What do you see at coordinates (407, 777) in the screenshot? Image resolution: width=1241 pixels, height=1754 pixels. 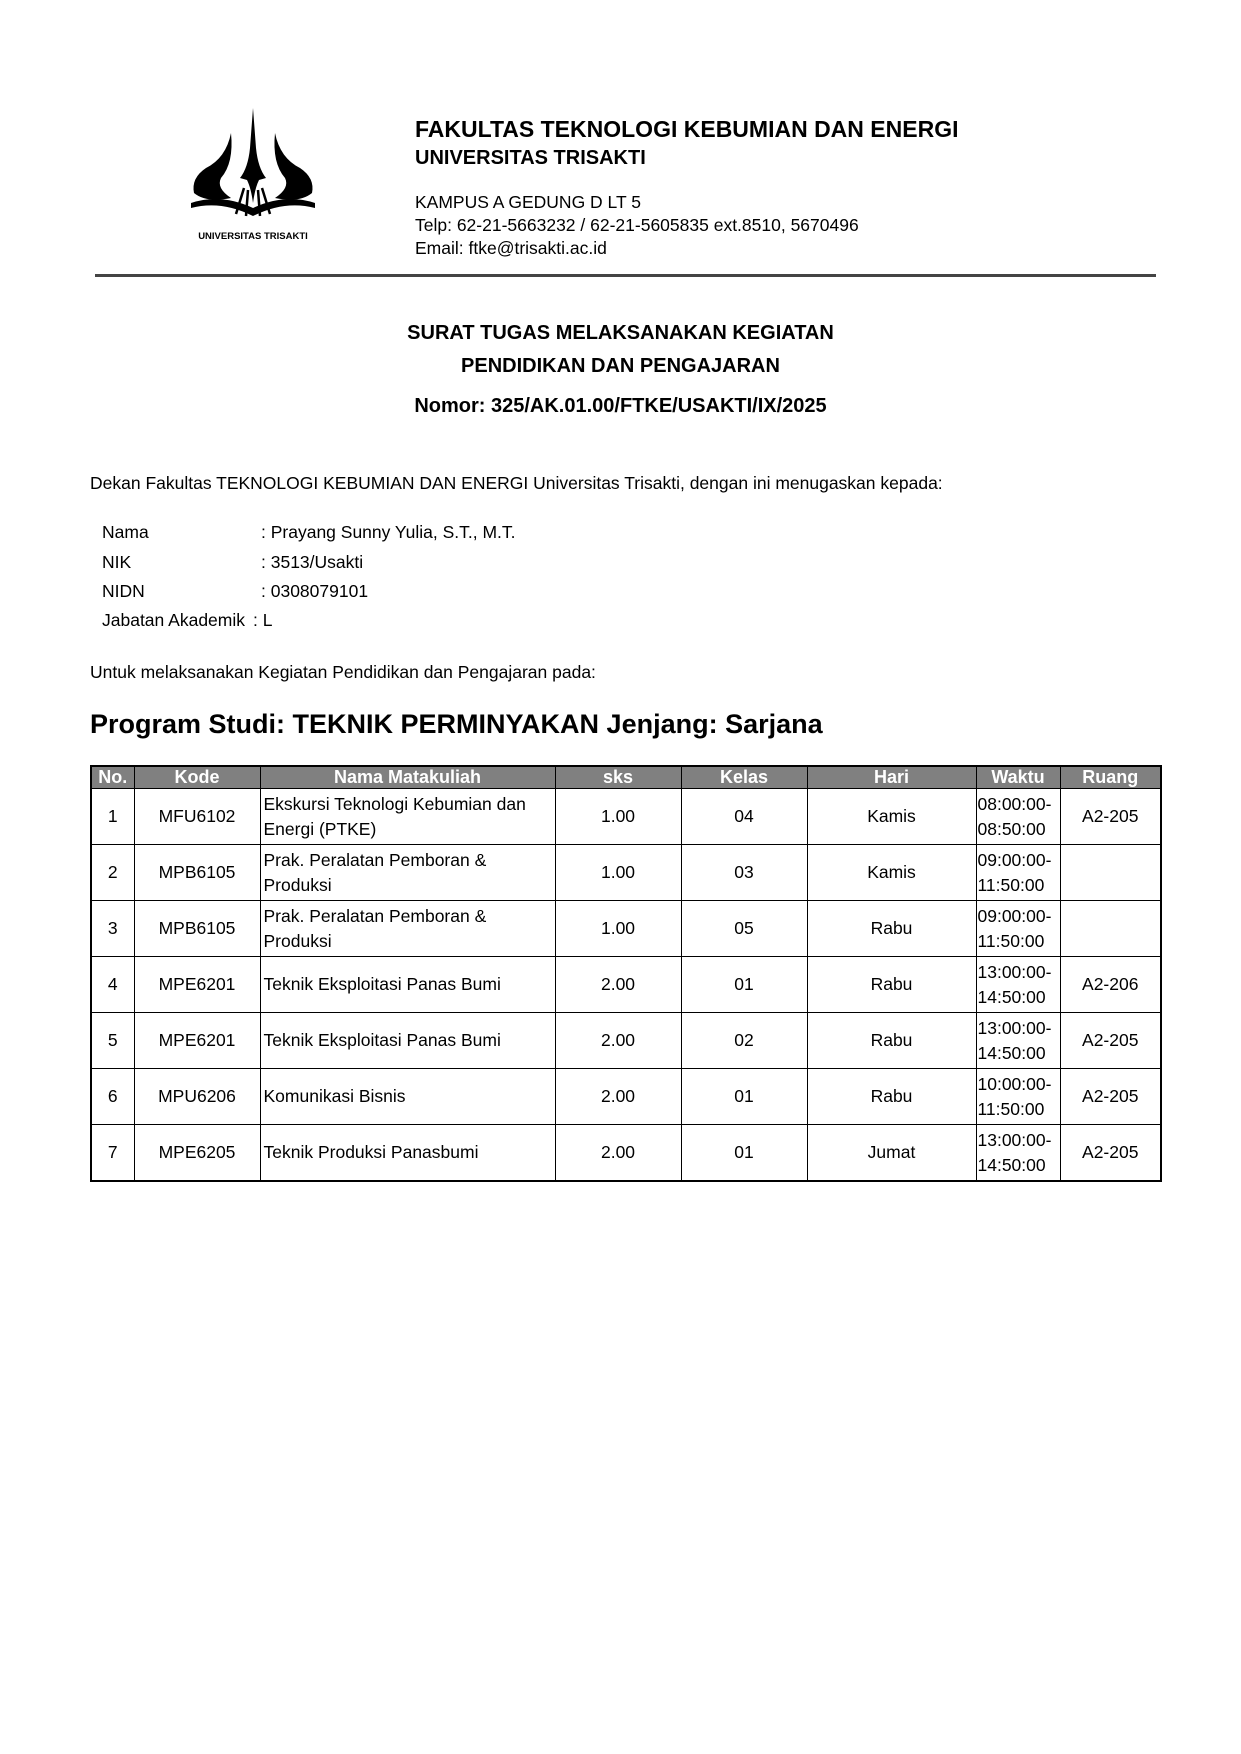 I see `col-header-nama: Nama Matakuliah` at bounding box center [407, 777].